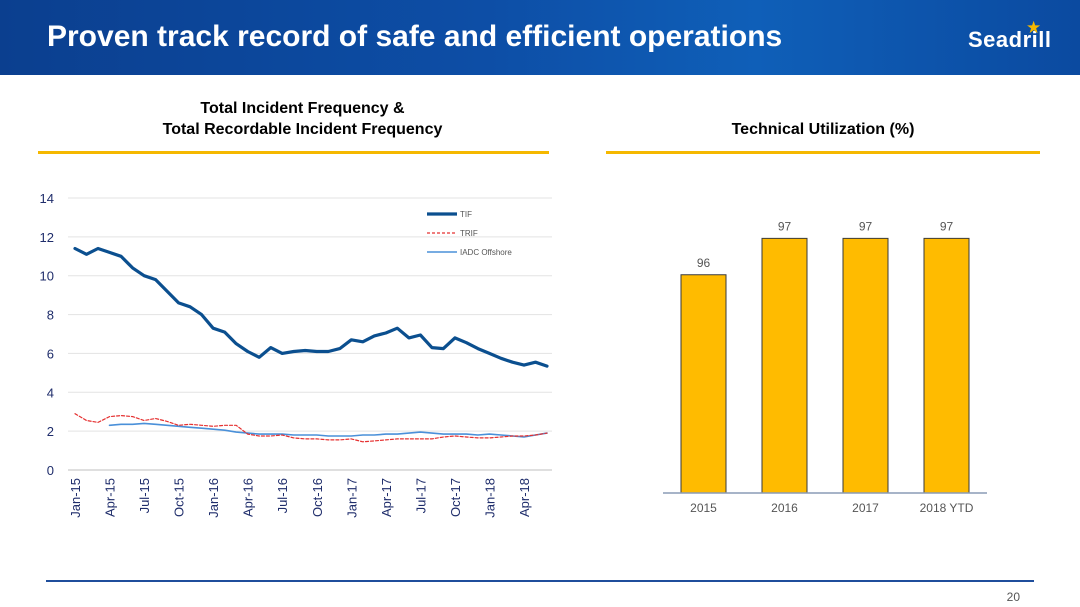 The width and height of the screenshot is (1080, 607). Describe the element at coordinates (110, 497) in the screenshot. I see `x-tick-label: Apr-15` at that location.